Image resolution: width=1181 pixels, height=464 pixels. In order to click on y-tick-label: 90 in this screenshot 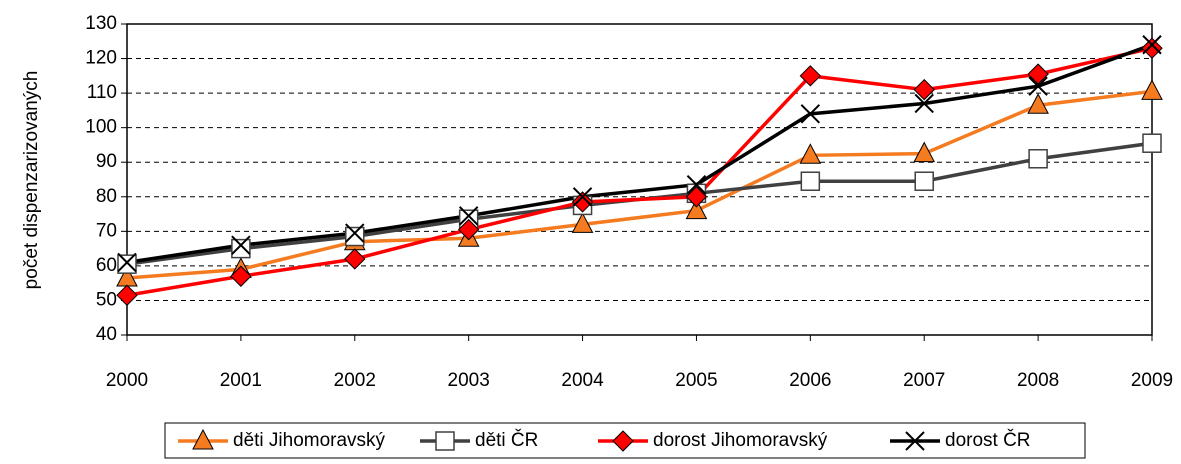, I will do `click(106, 161)`.